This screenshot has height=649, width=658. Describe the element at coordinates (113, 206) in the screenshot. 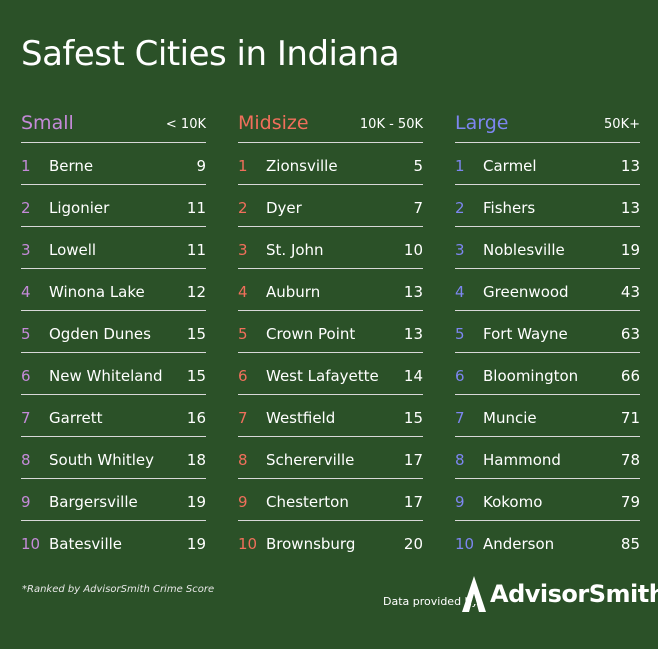

I see `table-row: 2 Ligonier 11` at that location.